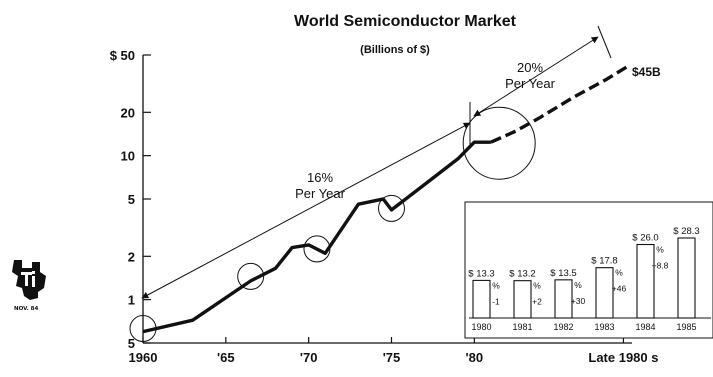 The width and height of the screenshot is (713, 377). I want to click on inset-value-label: $ 17.8, so click(604, 261).